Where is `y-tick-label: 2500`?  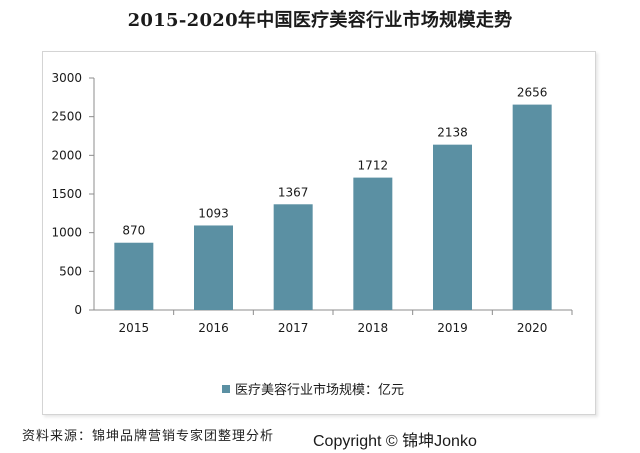
y-tick-label: 2500 is located at coordinates (66, 117).